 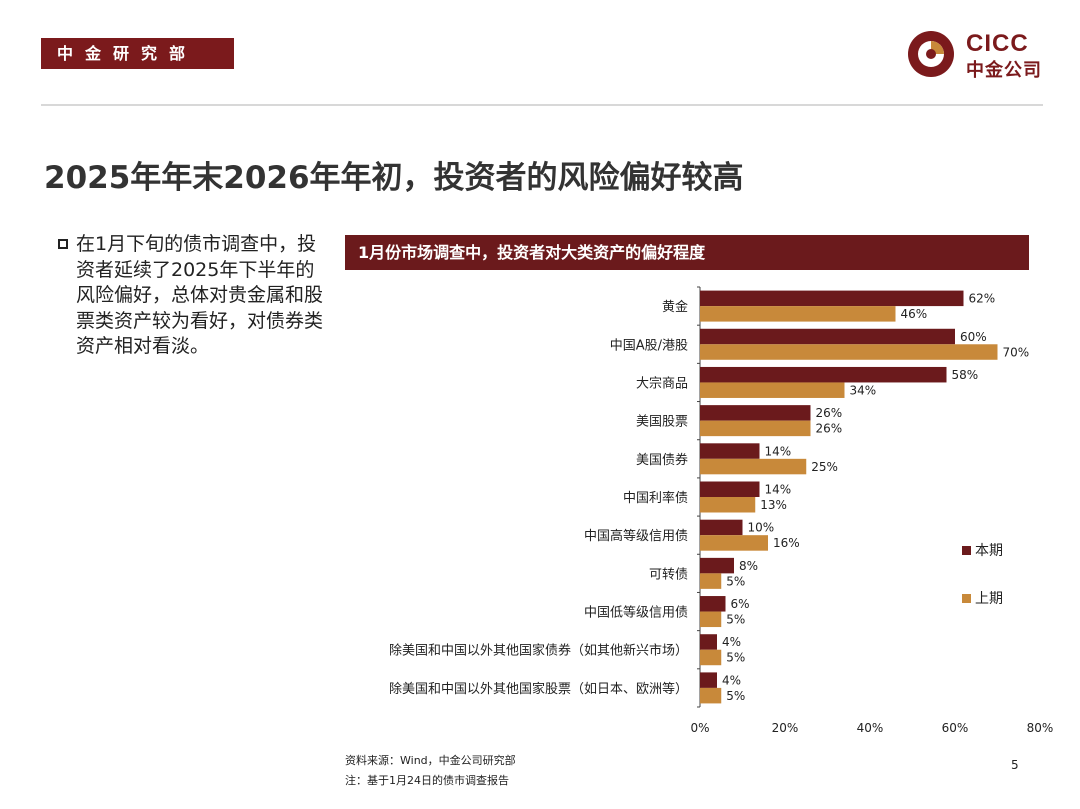 What do you see at coordinates (786, 543) in the screenshot?
I see `data-label: 16%` at bounding box center [786, 543].